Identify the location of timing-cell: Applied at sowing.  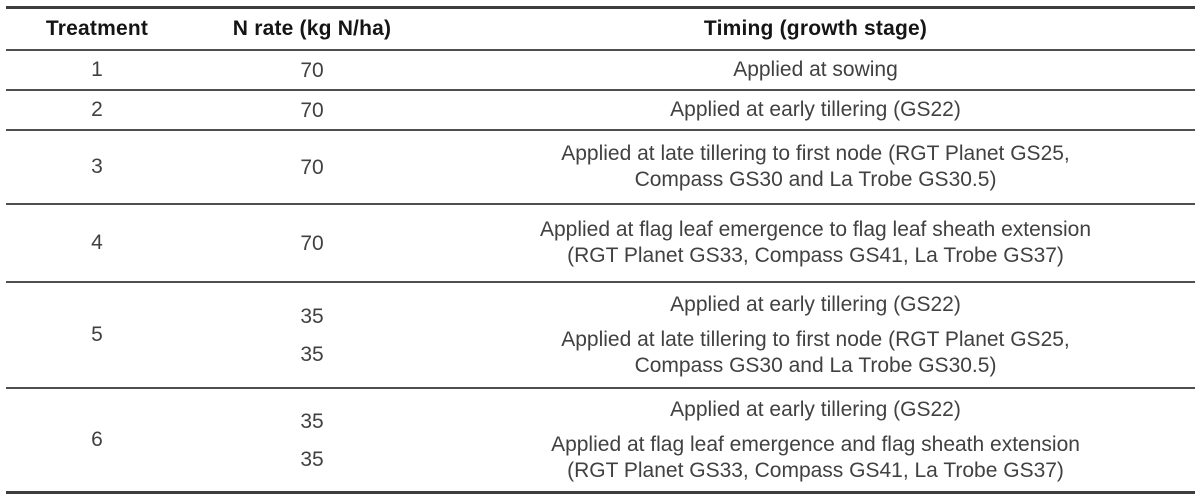
(815, 70).